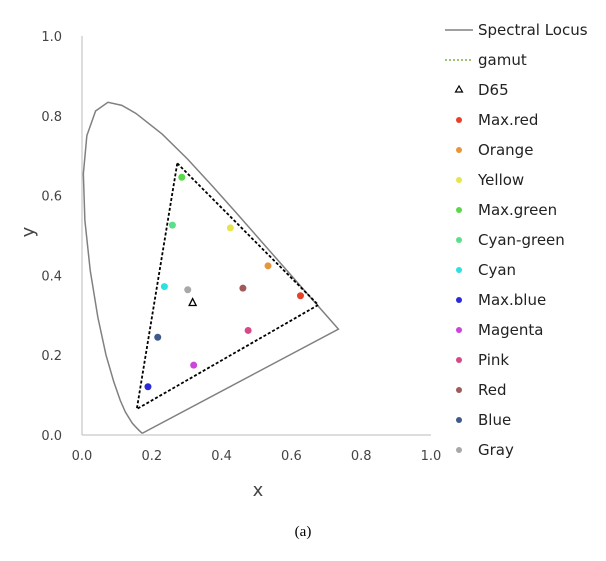  What do you see at coordinates (510, 330) in the screenshot?
I see `legend-label-magenta: Magenta` at bounding box center [510, 330].